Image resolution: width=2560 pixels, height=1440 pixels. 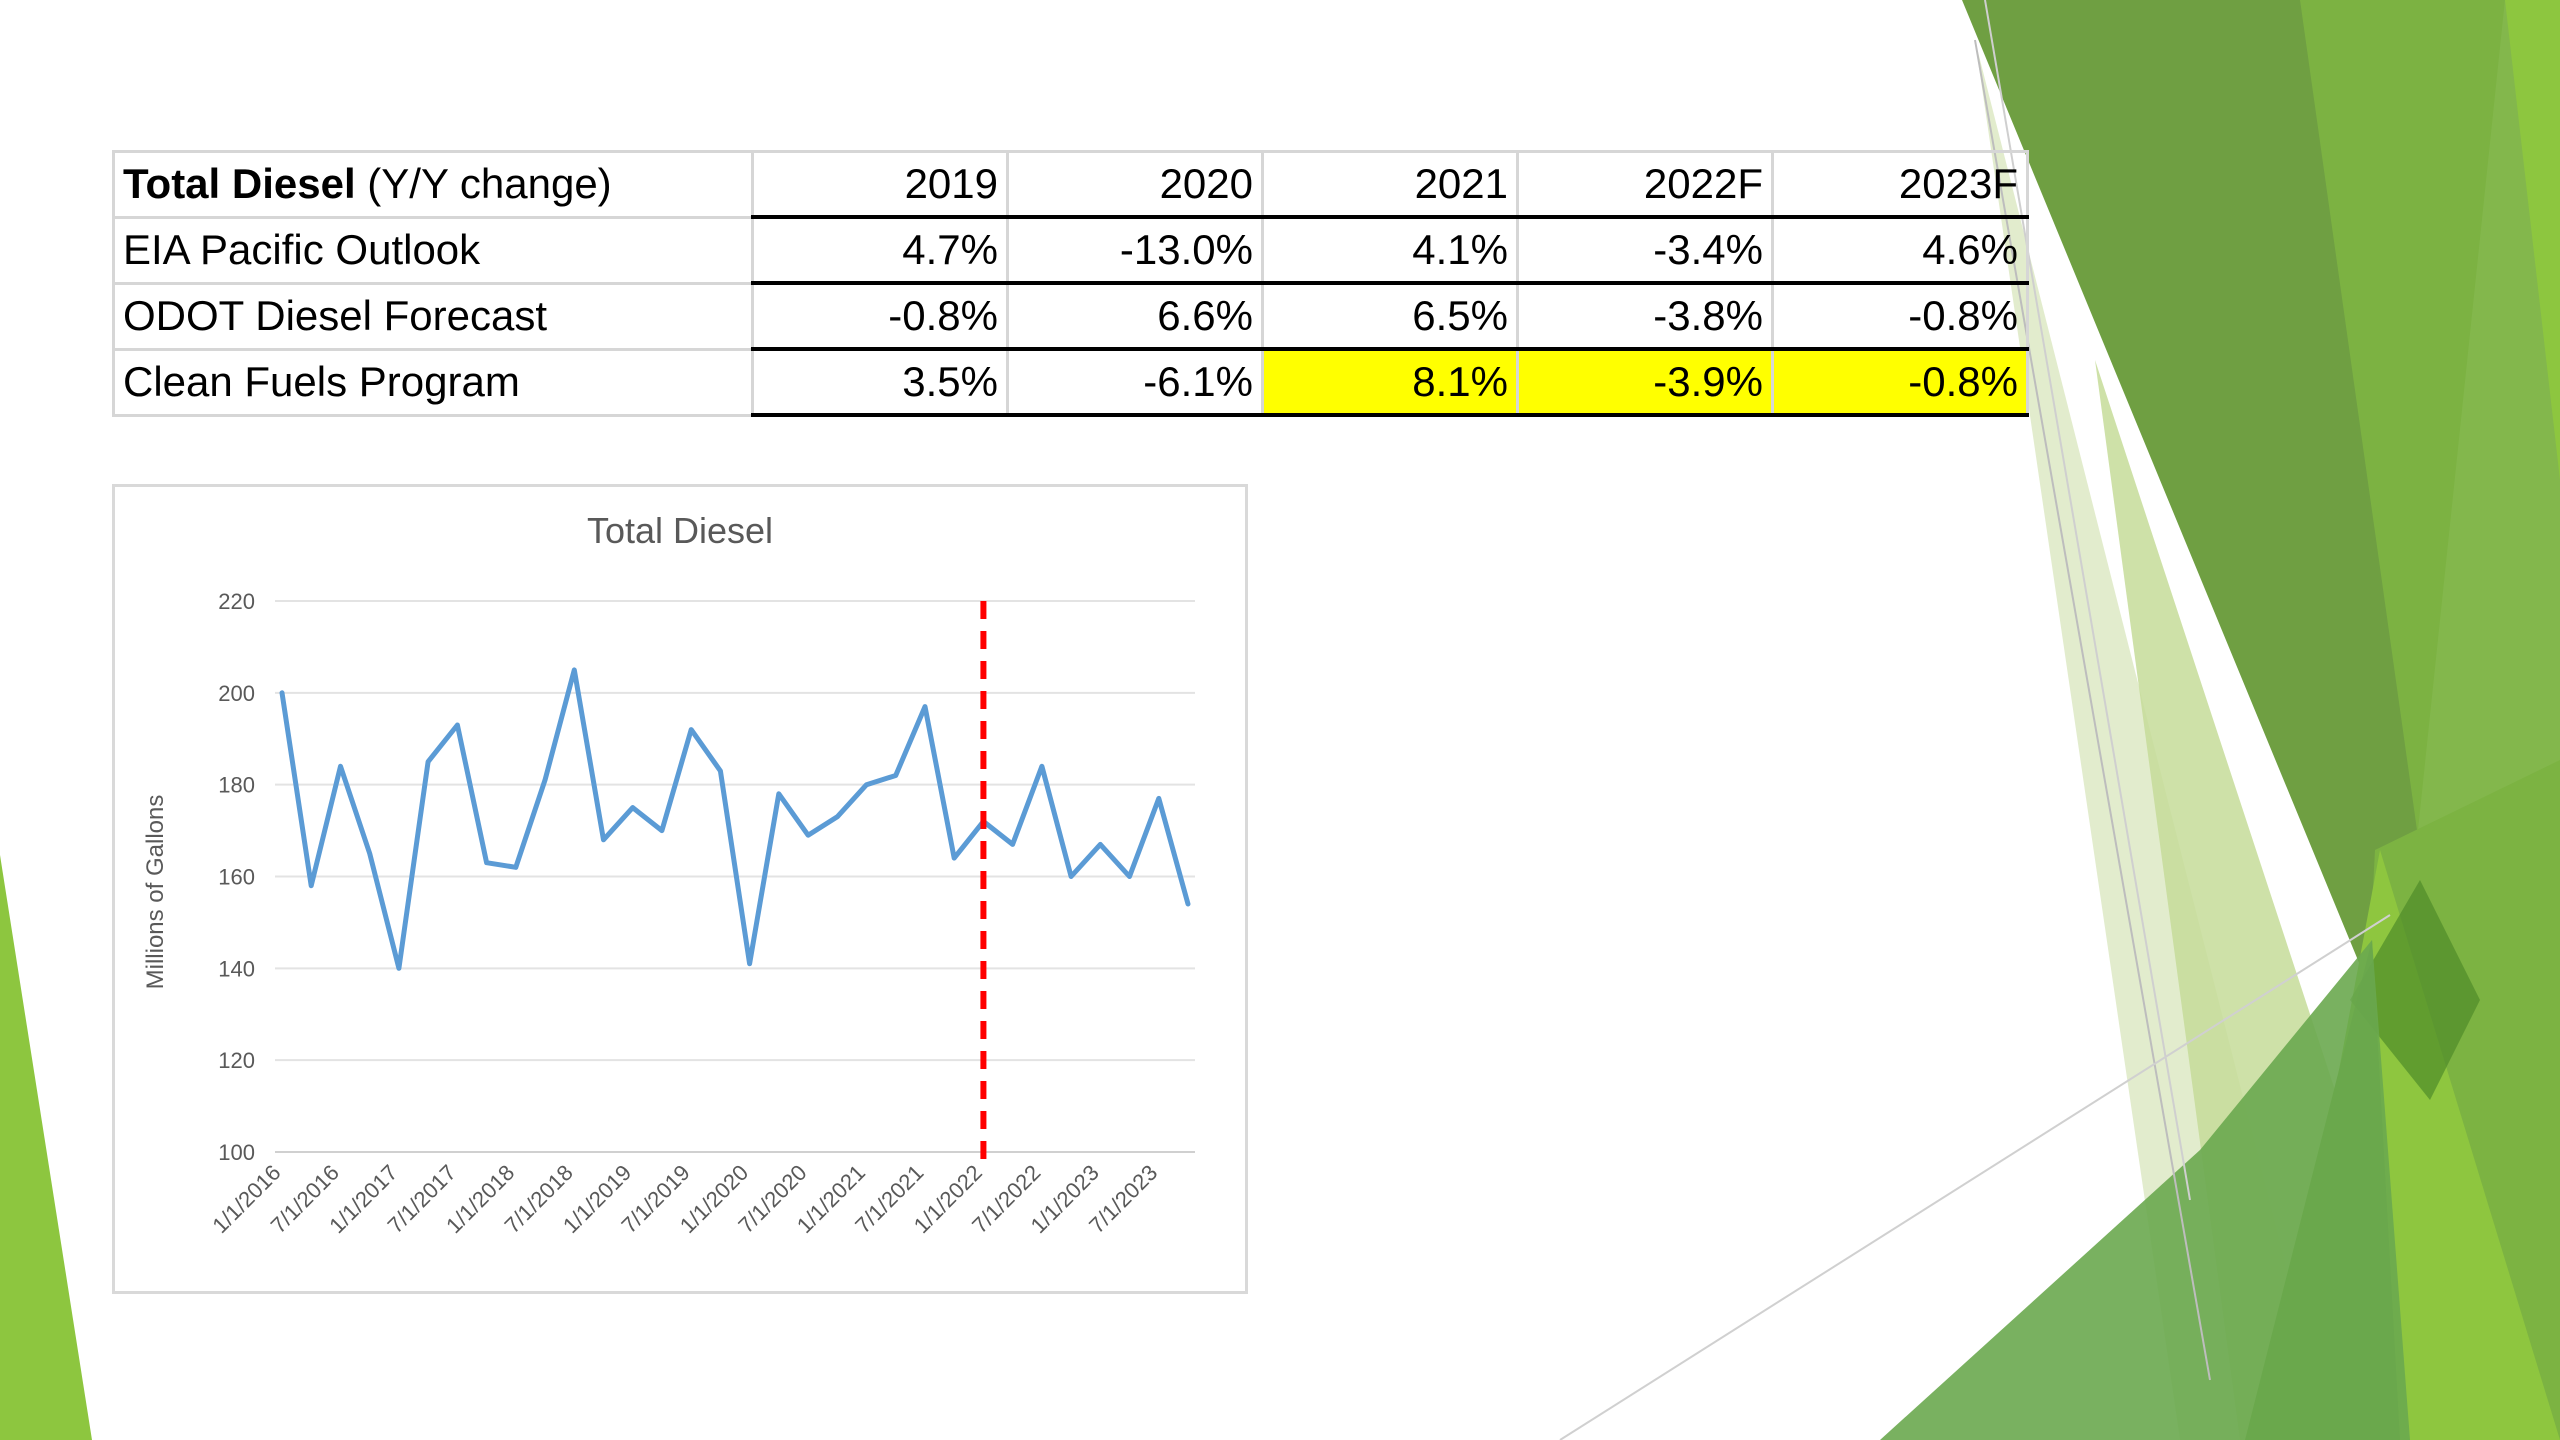 I want to click on table-cell: -13.0%, so click(x=1135, y=250).